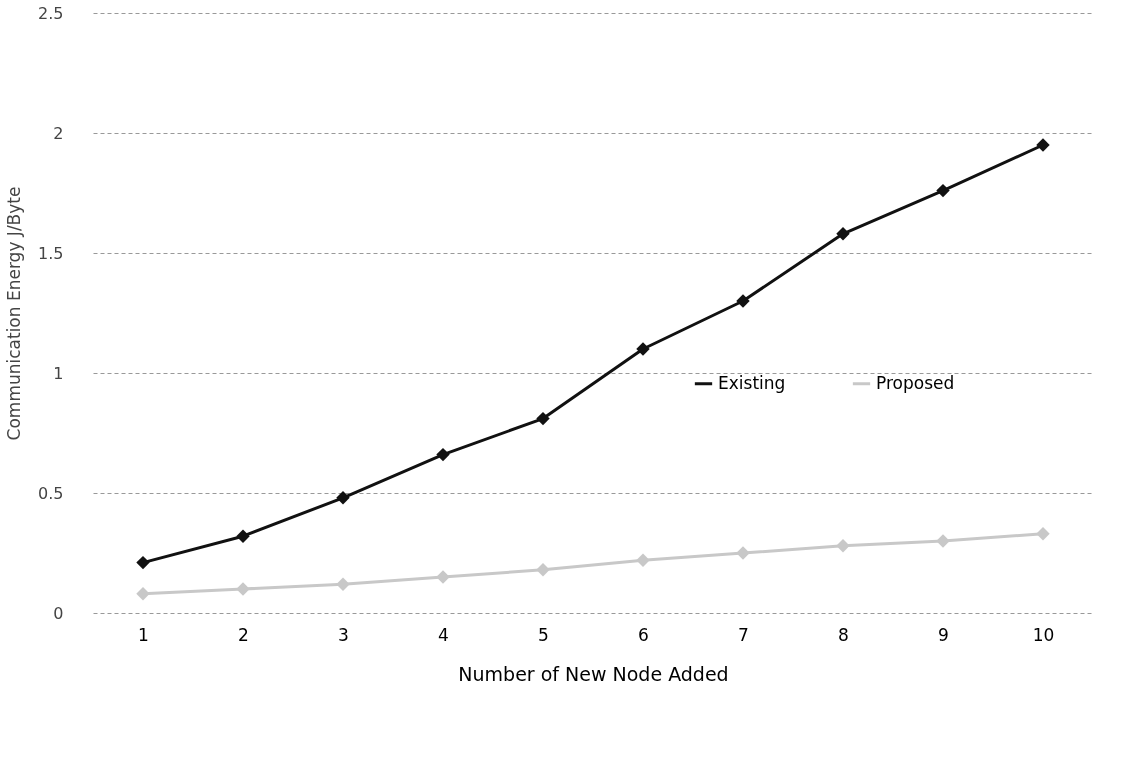 Image resolution: width=1130 pixels, height=778 pixels. Describe the element at coordinates (443, 634) in the screenshot. I see `x-tick-label: 4` at that location.